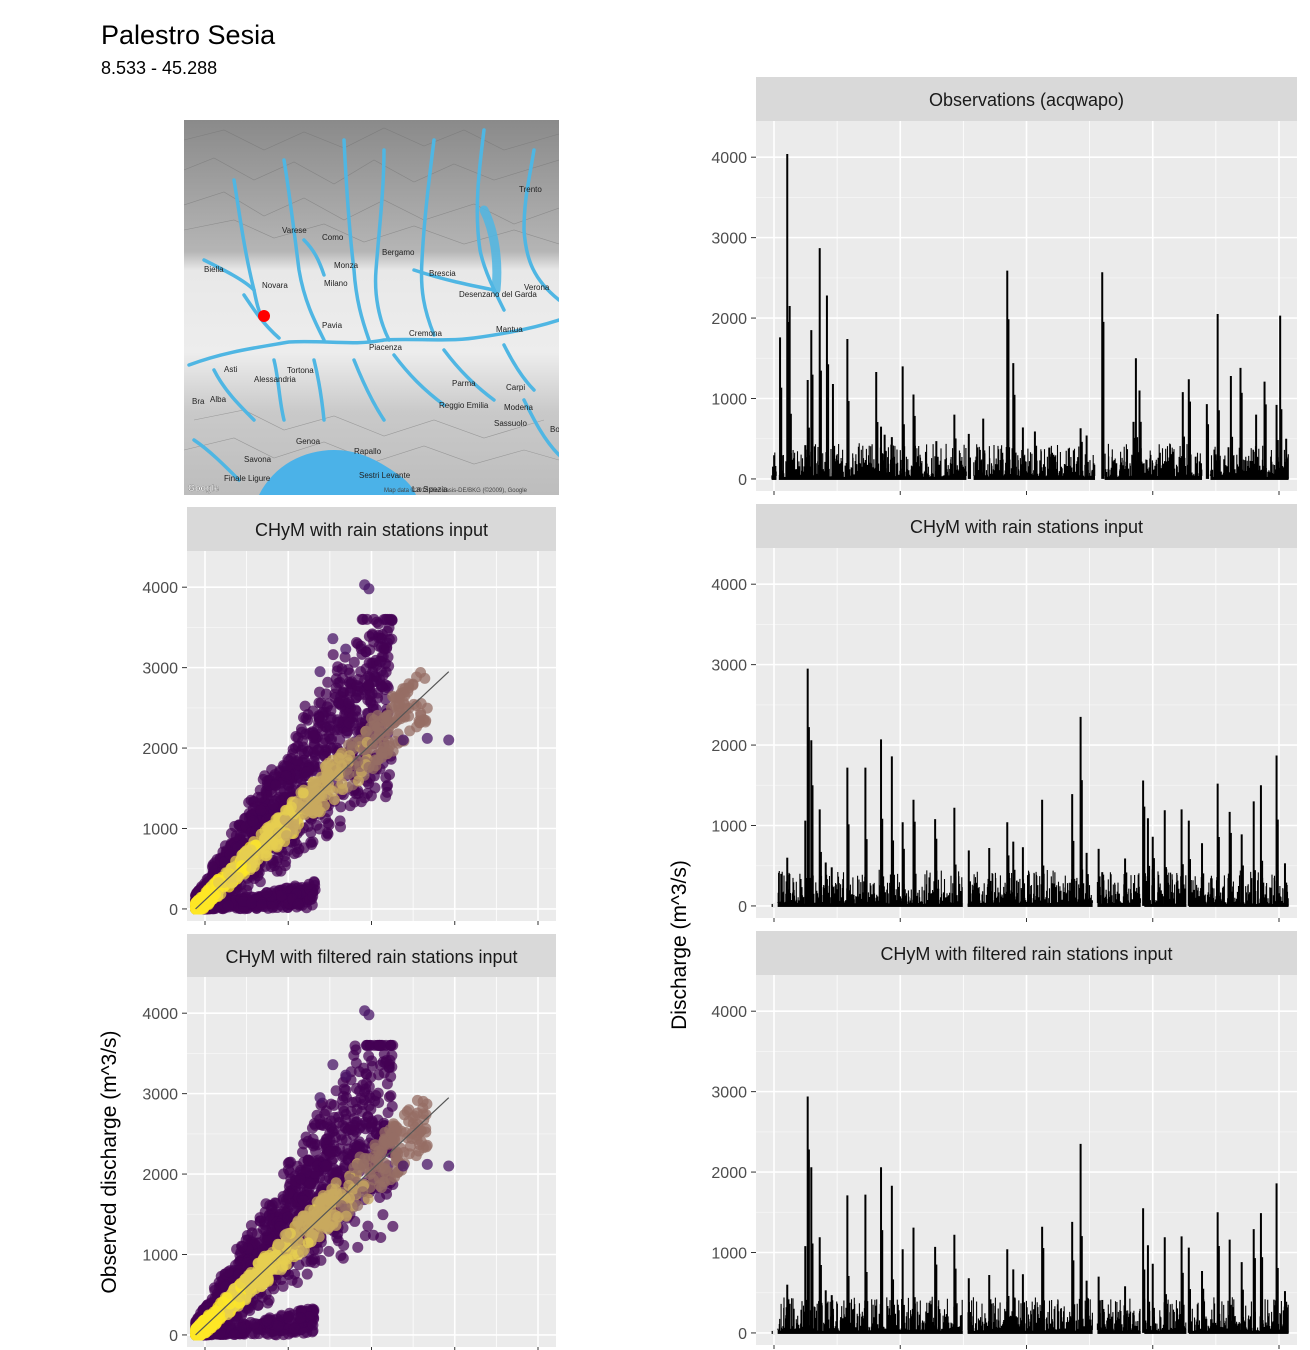 The image size is (1310, 1350). I want to click on scatter-points, so click(322, 1173).